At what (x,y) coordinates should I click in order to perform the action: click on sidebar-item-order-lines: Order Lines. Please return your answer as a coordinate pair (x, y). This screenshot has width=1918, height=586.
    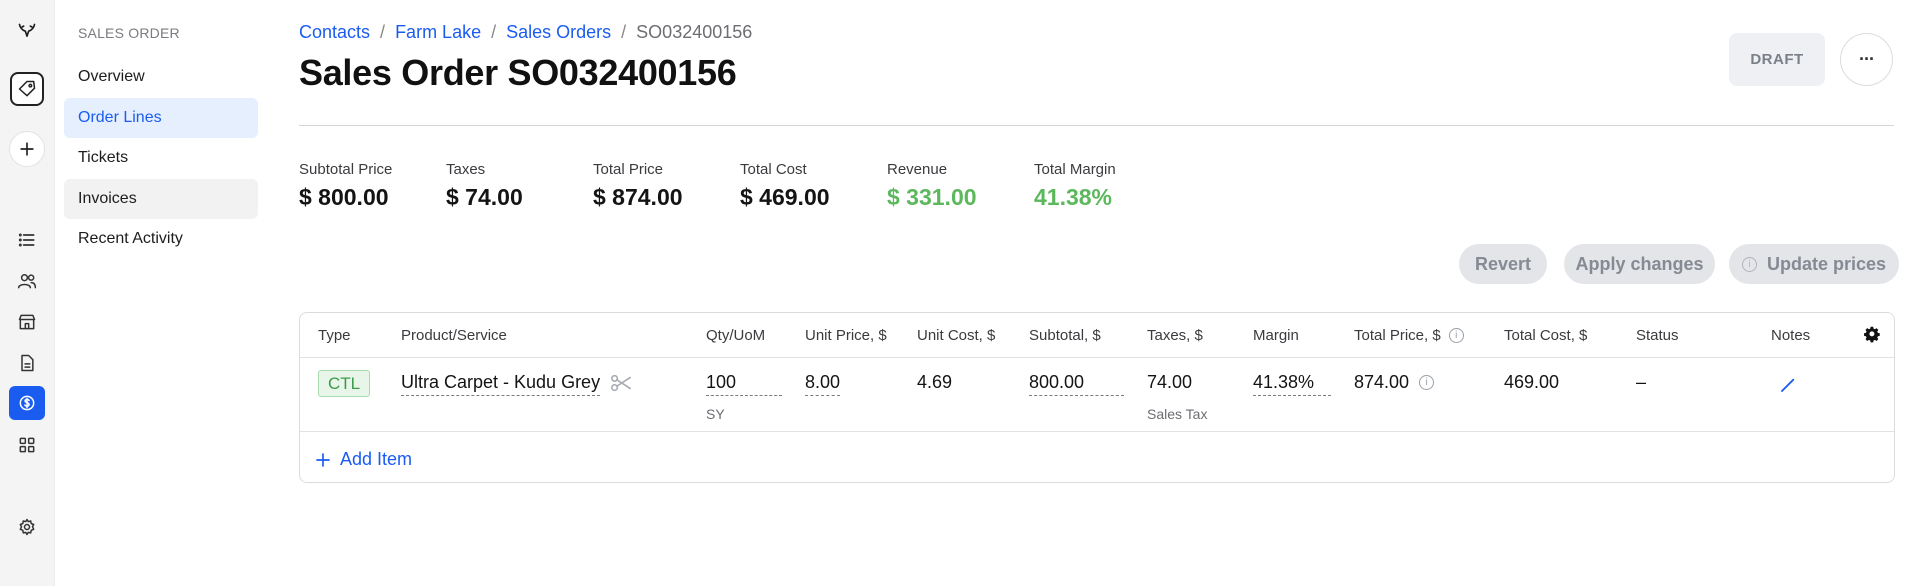
    Looking at the image, I should click on (161, 118).